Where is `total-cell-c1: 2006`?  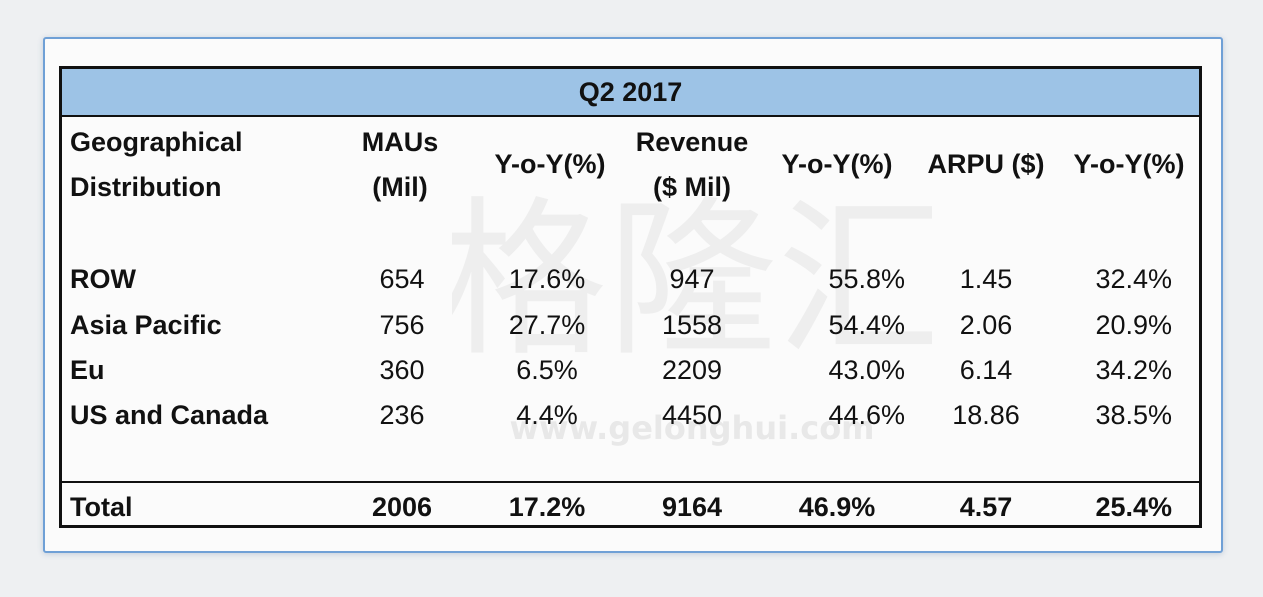 total-cell-c1: 2006 is located at coordinates (402, 507).